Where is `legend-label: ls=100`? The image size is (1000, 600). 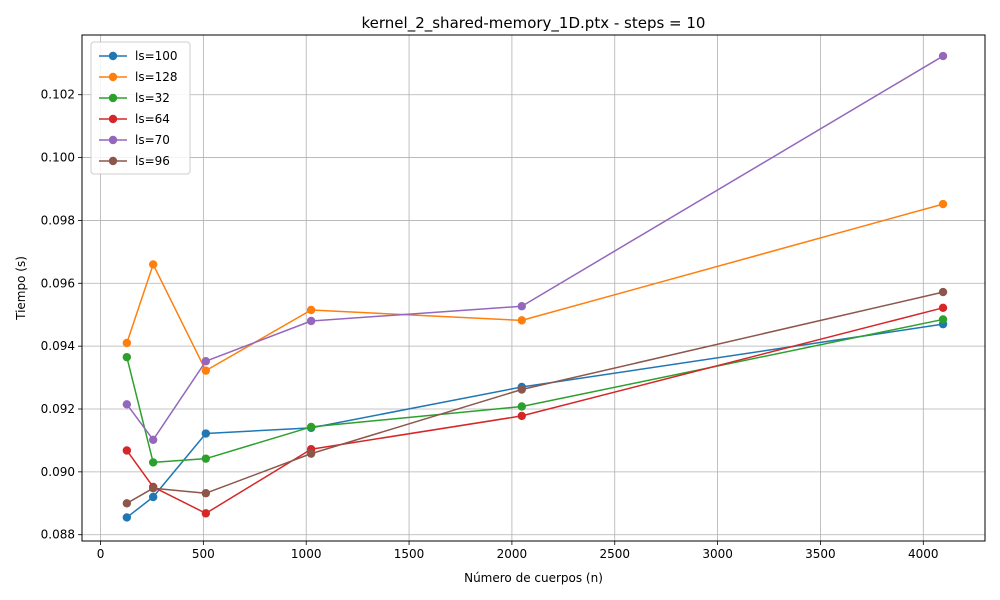
legend-label: ls=100 is located at coordinates (156, 56).